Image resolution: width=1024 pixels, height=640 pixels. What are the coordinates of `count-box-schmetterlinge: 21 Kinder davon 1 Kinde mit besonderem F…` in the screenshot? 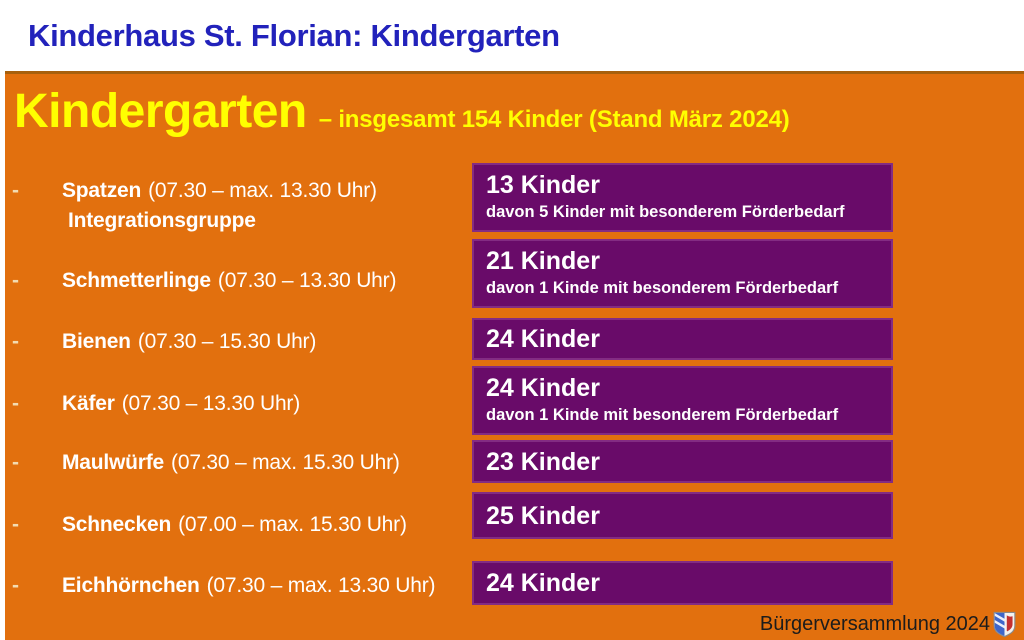 It's located at (682, 273).